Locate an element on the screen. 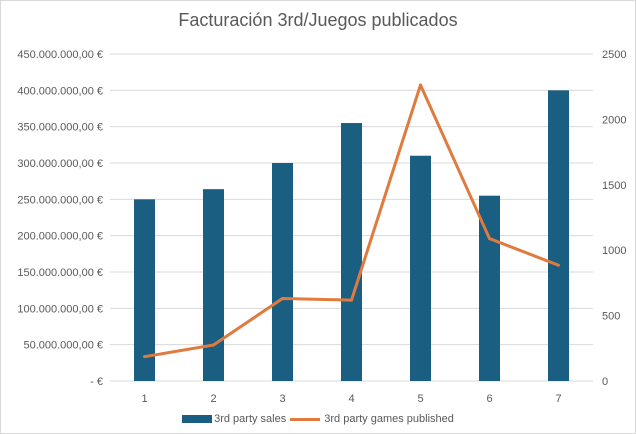  x-tick-label: 6 is located at coordinates (489, 399).